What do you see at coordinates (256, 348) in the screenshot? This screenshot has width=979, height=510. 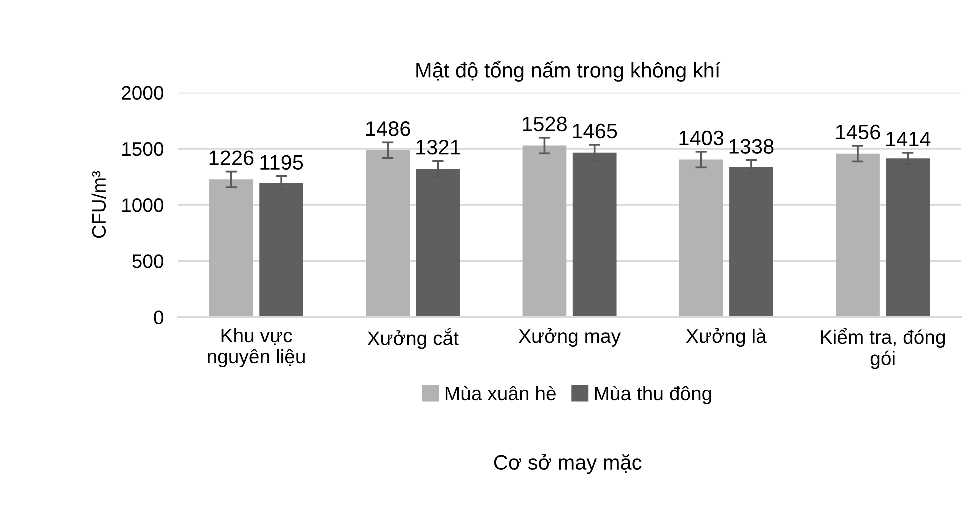 I see `x-tick-label: Khu vực nguyên liệu` at bounding box center [256, 348].